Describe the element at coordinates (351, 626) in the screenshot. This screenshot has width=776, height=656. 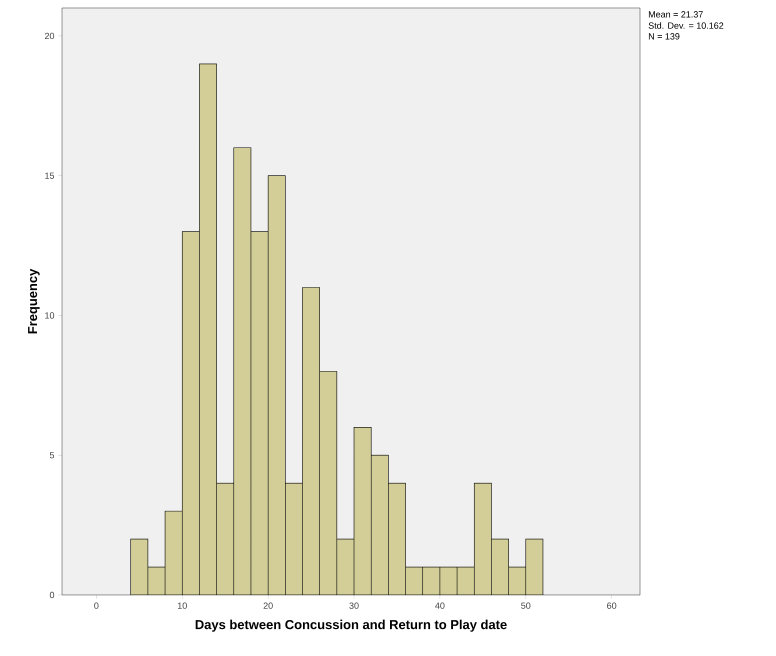
I see `x-axis-title: Days between Concussion and Return to Play date` at that location.